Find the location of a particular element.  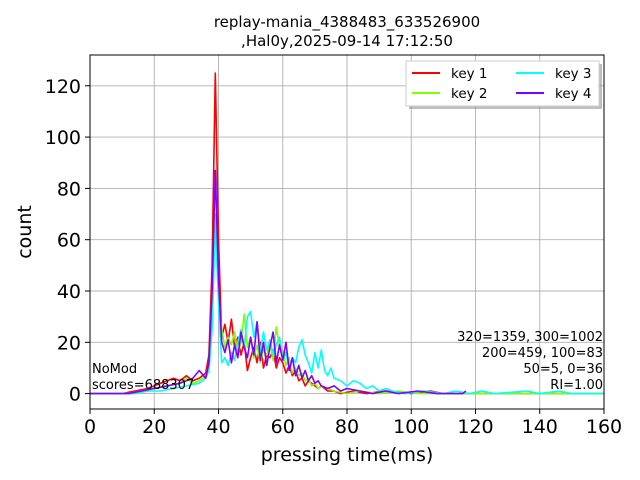

legend: key 1 key 2 key 3 key 4 is located at coordinates (503, 84).